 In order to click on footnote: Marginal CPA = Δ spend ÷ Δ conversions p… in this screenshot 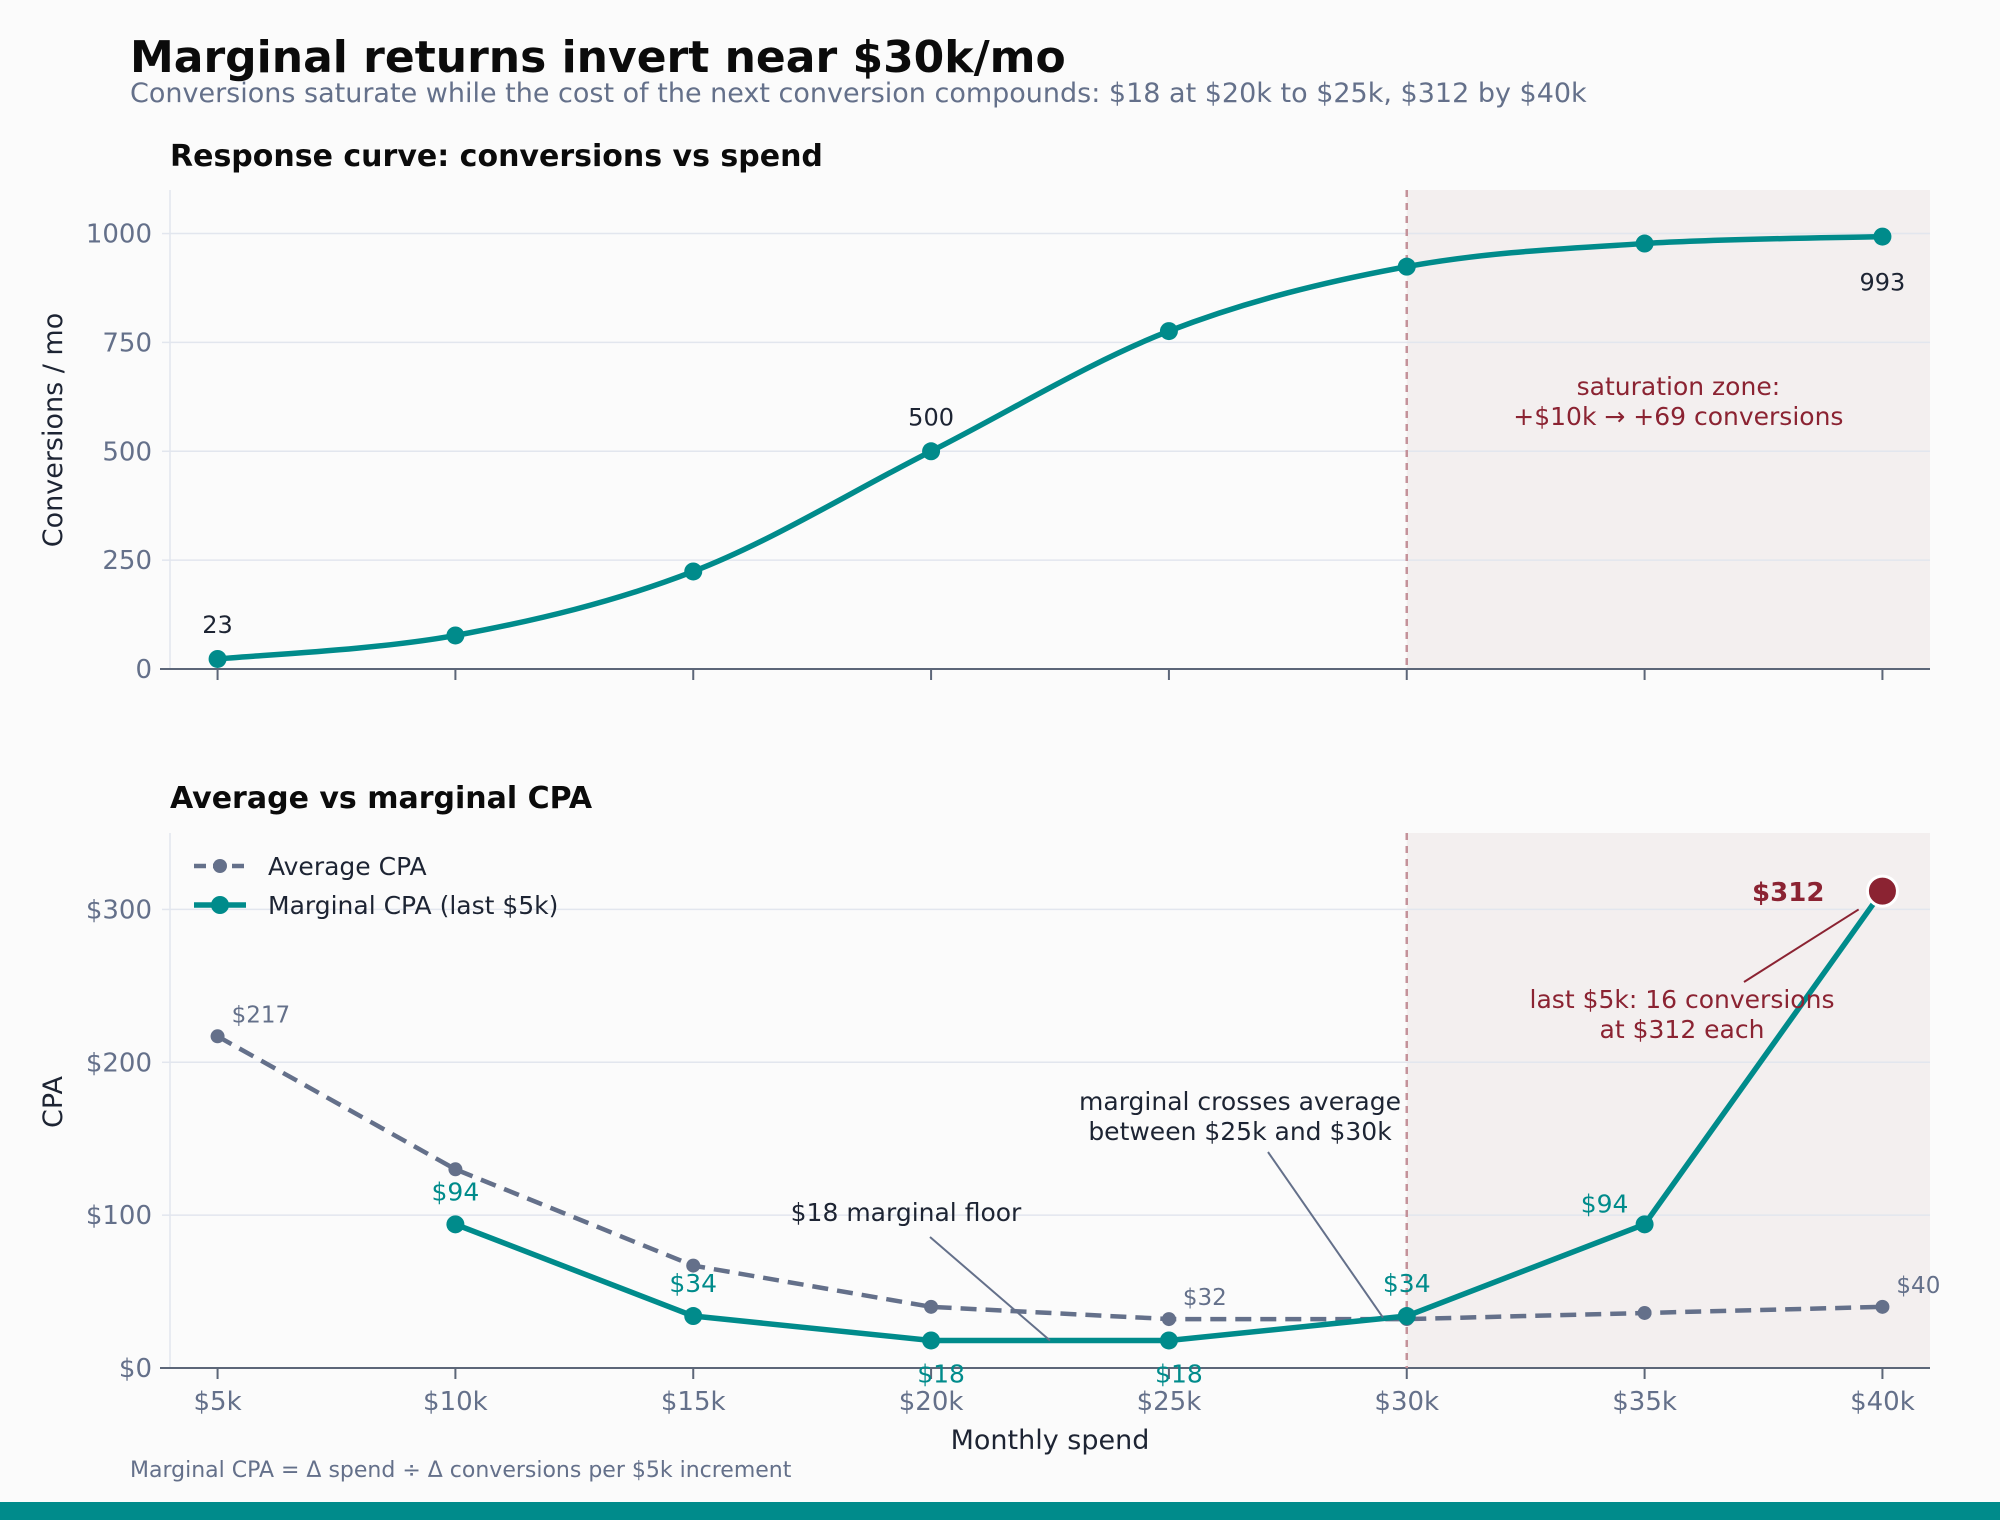, I will do `click(461, 1470)`.